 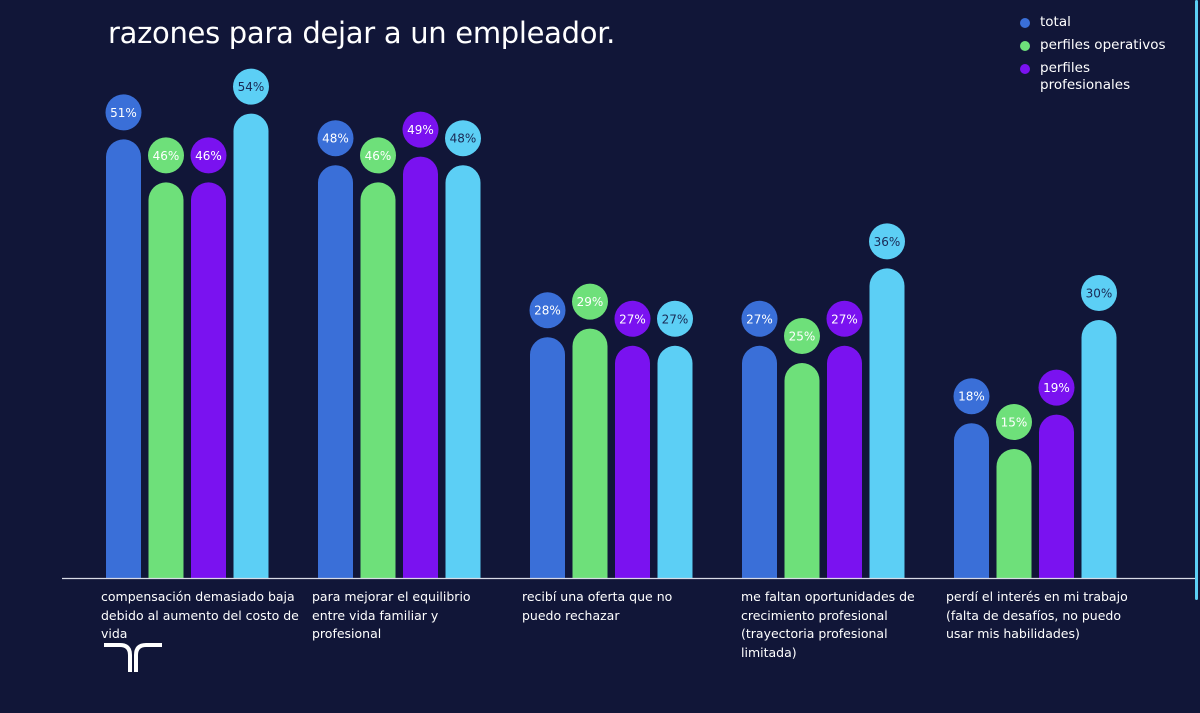 I want to click on data-label: 15%, so click(x=1014, y=423).